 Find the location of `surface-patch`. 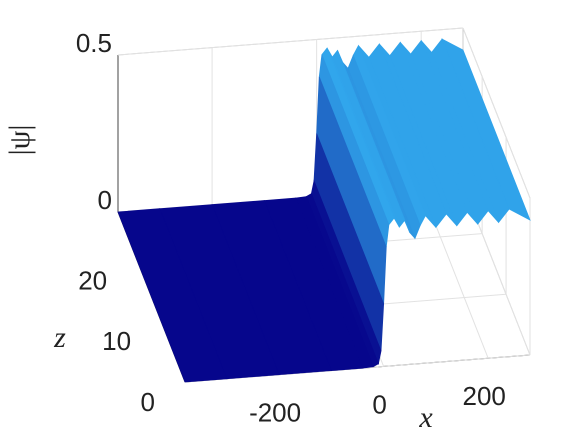

surface-patch is located at coordinates (172, 295).